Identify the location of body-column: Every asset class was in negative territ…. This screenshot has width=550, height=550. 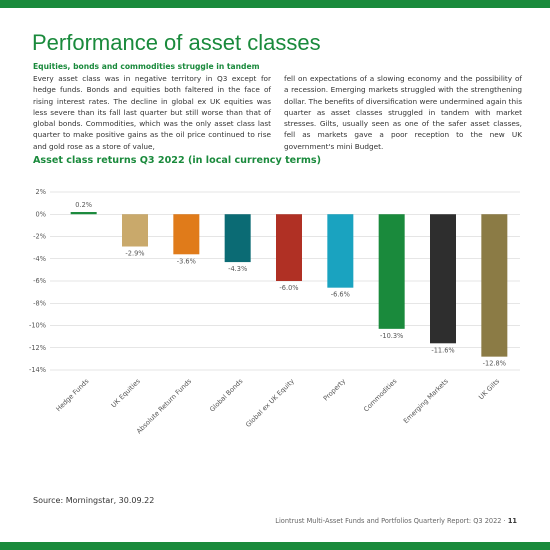
(152, 112).